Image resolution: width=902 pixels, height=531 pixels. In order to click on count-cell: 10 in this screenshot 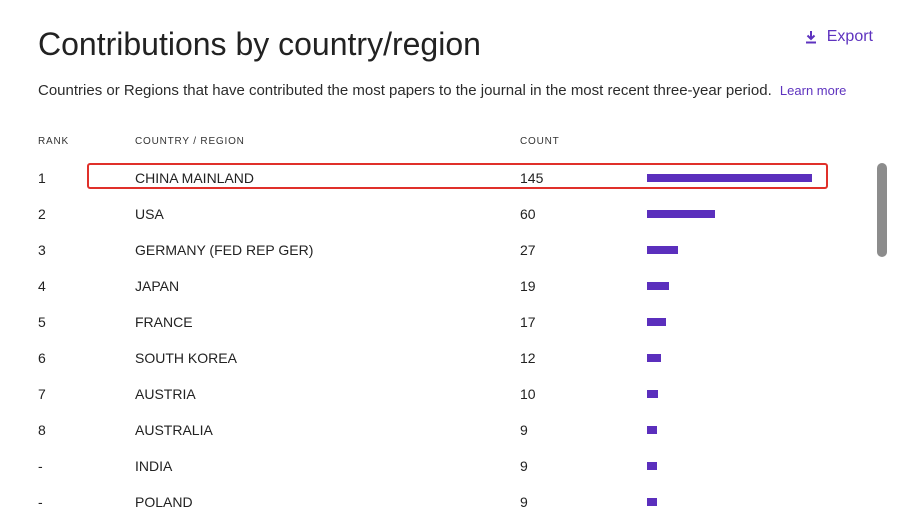, I will do `click(528, 394)`.